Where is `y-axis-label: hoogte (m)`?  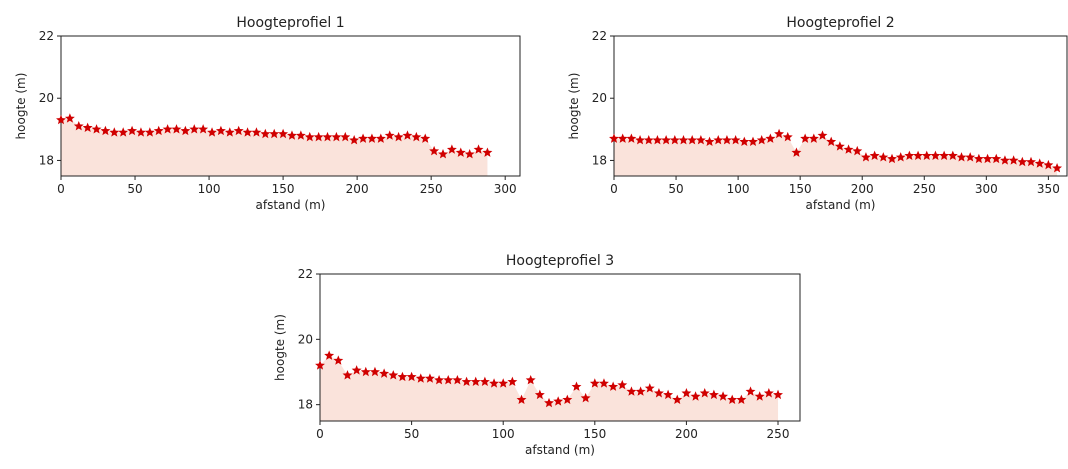 y-axis-label: hoogte (m) is located at coordinates (280, 347).